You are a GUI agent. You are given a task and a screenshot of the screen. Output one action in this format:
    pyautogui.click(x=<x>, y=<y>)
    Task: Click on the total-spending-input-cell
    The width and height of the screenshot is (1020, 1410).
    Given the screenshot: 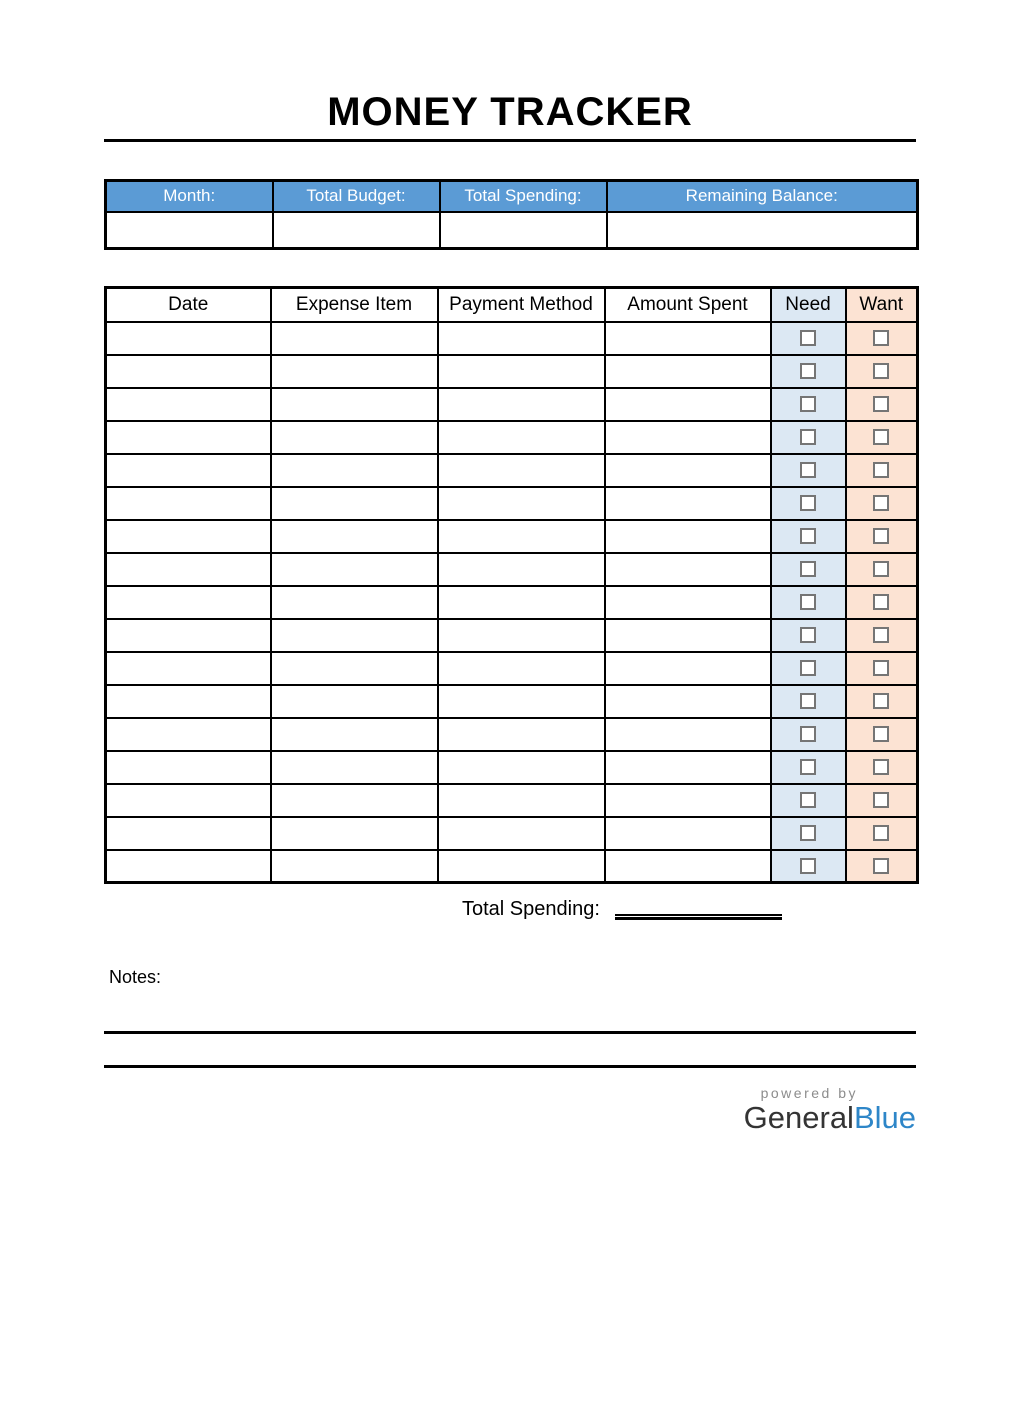 What is the action you would take?
    pyautogui.click(x=523, y=230)
    